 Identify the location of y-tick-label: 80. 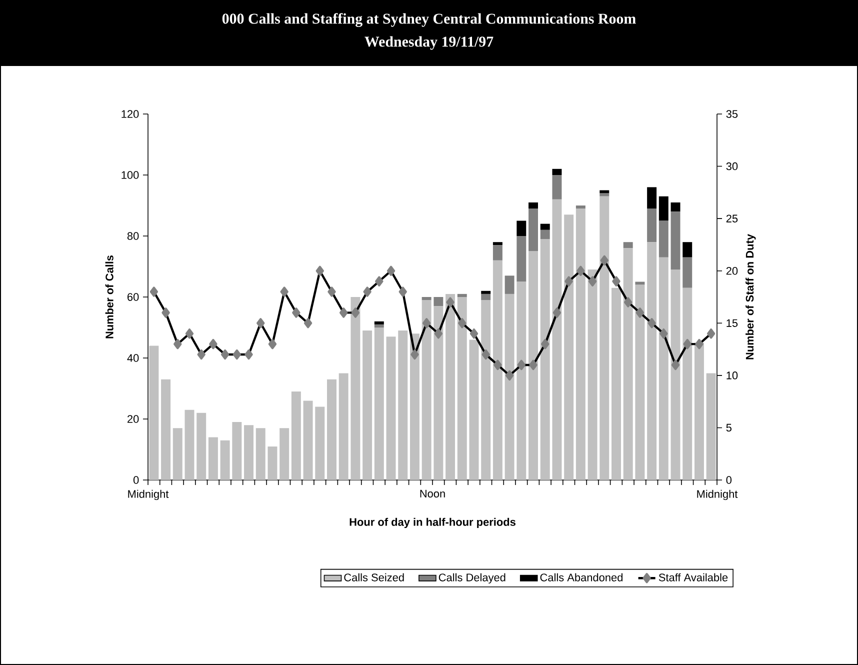
(133, 236).